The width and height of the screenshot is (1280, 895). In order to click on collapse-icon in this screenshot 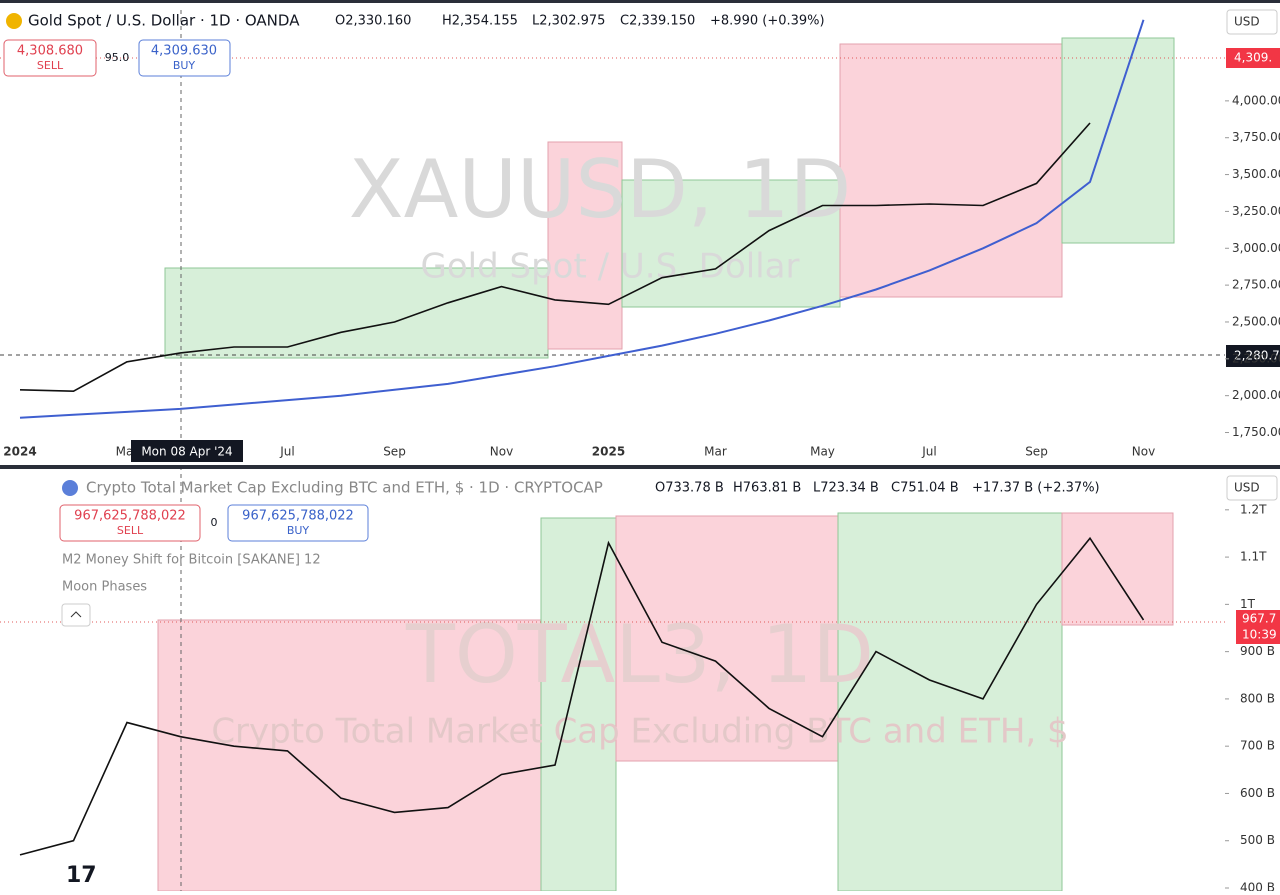, I will do `click(76, 614)`.